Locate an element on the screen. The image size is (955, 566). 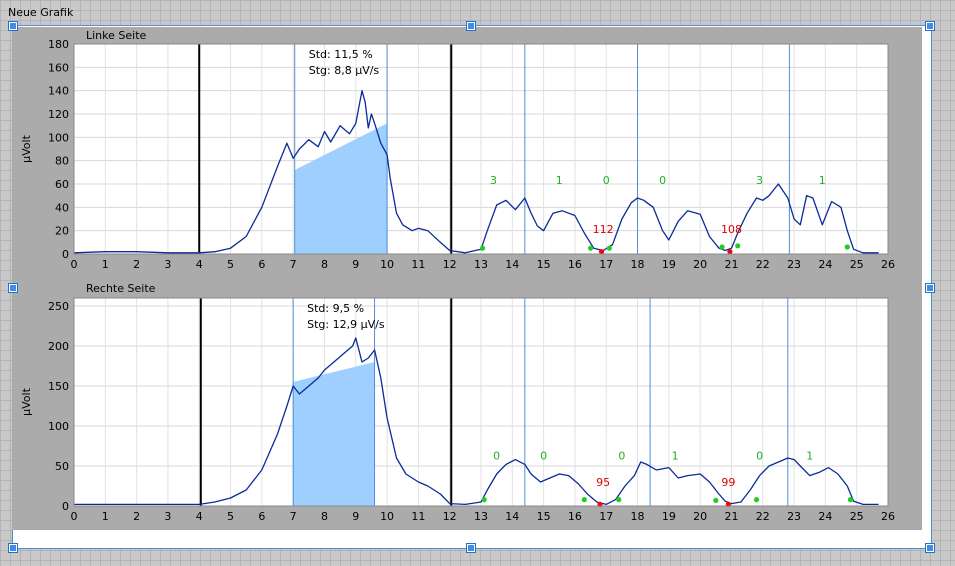
min-value-label: 112 is located at coordinates (603, 229).